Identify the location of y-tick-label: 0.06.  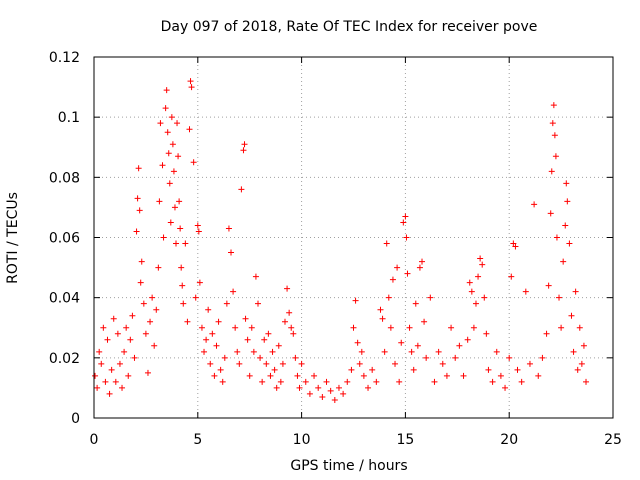
(64, 239).